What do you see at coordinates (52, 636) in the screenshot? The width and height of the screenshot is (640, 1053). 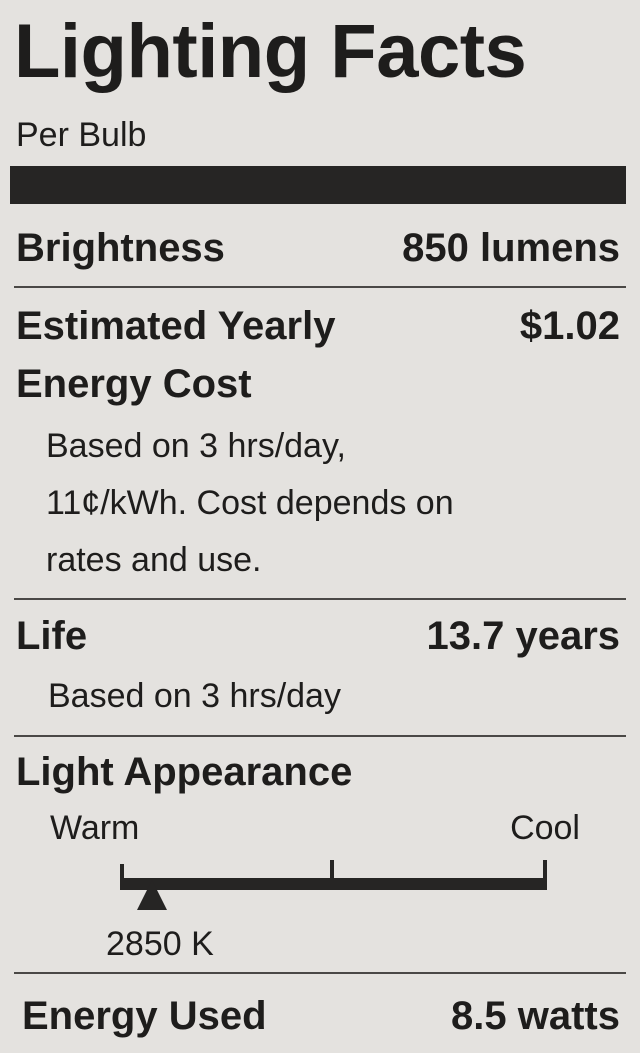 I see `life-label: Life` at bounding box center [52, 636].